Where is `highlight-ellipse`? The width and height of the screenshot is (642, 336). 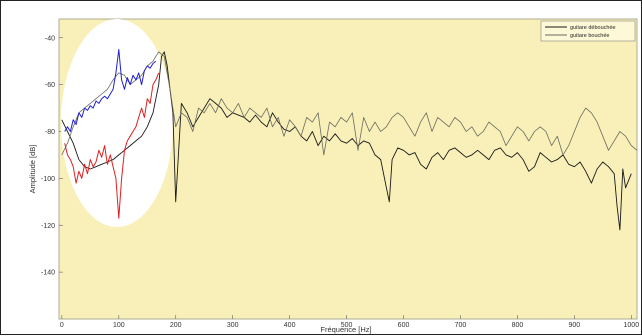 highlight-ellipse is located at coordinates (117, 123).